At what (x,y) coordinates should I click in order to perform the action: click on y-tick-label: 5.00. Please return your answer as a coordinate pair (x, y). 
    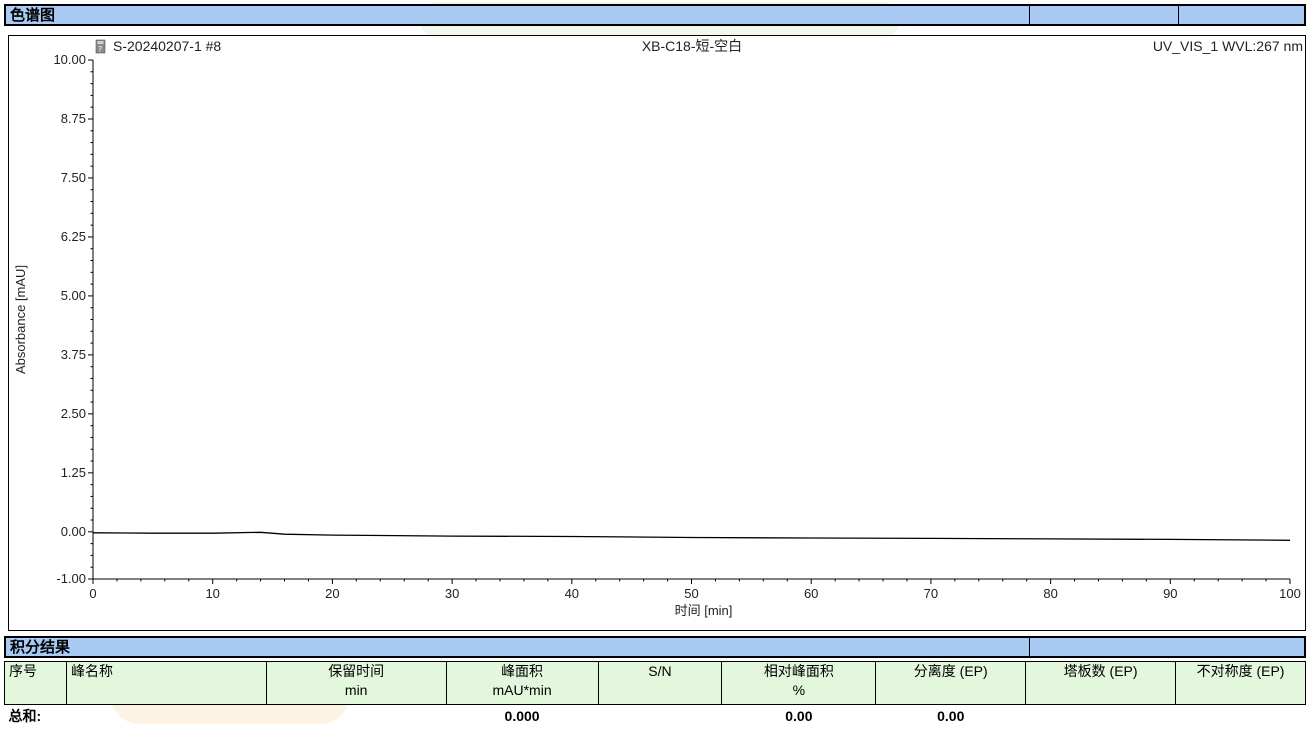
    Looking at the image, I should click on (73, 295).